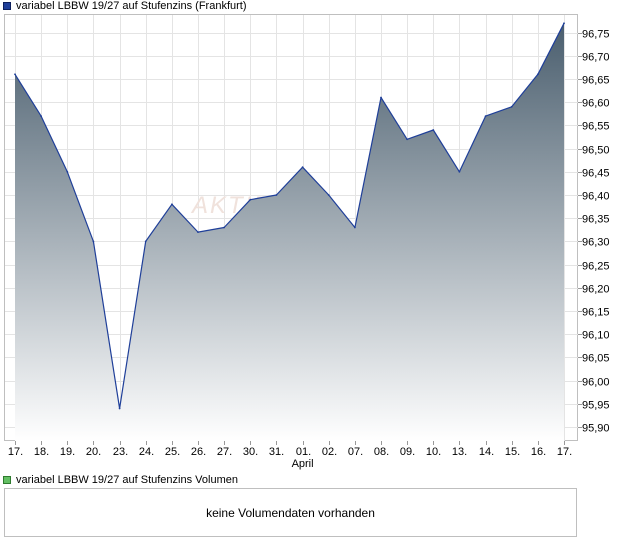 The image size is (620, 546). Describe the element at coordinates (146, 452) in the screenshot. I see `x-tick-label: 24.` at that location.